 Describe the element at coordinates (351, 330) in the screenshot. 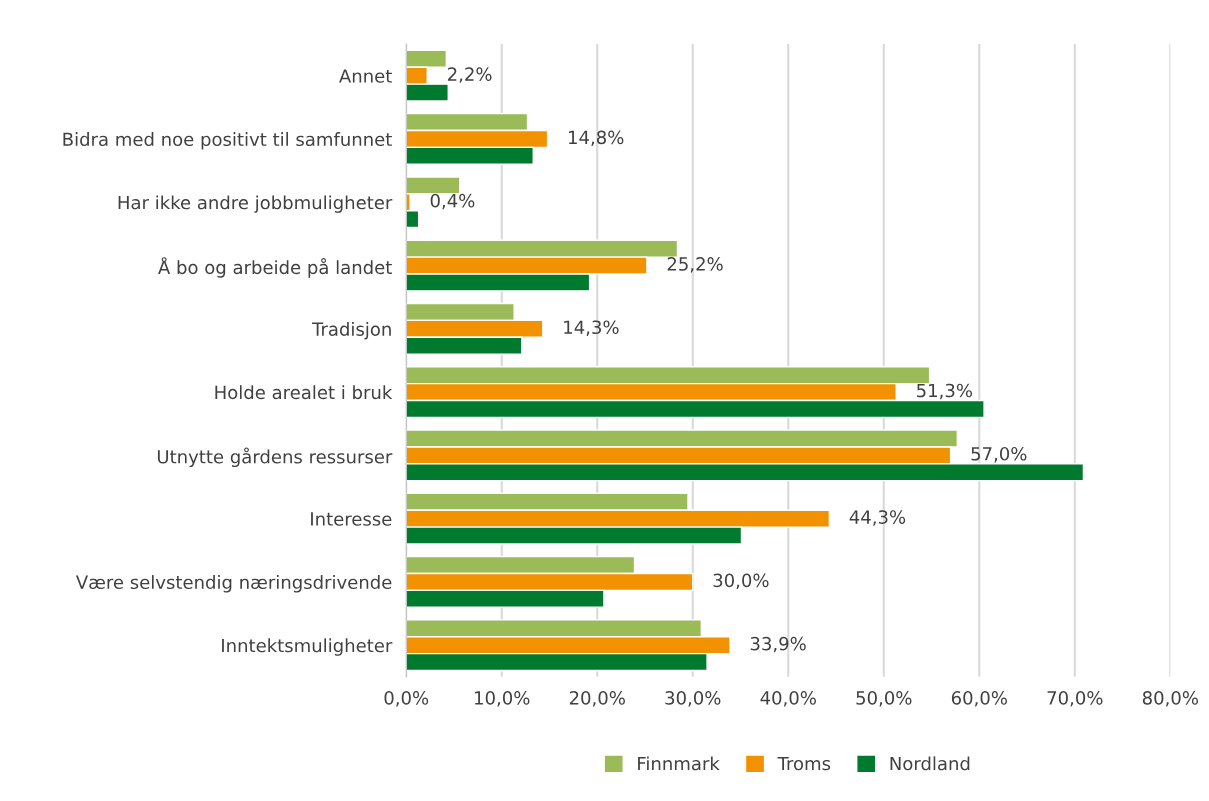

I see `y-tick-label: Tradisjon` at that location.